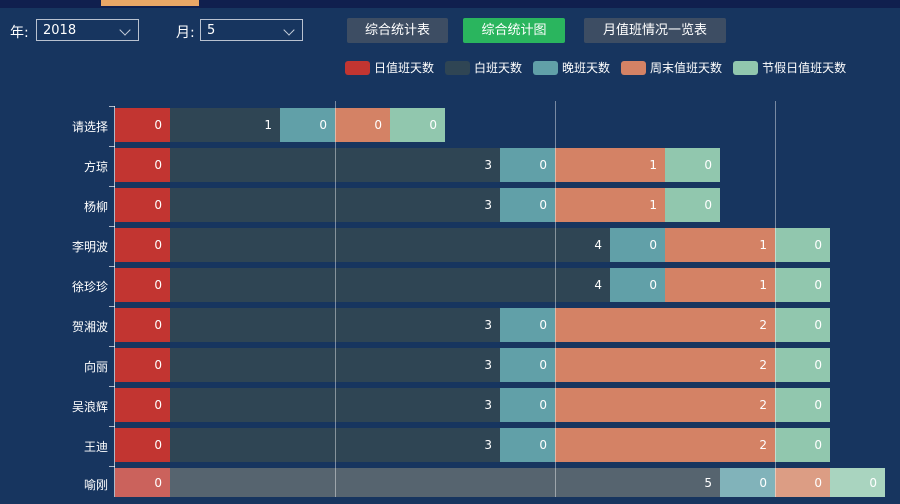 This screenshot has height=504, width=900. I want to click on summary-table-button: 综合统计表, so click(397, 30).